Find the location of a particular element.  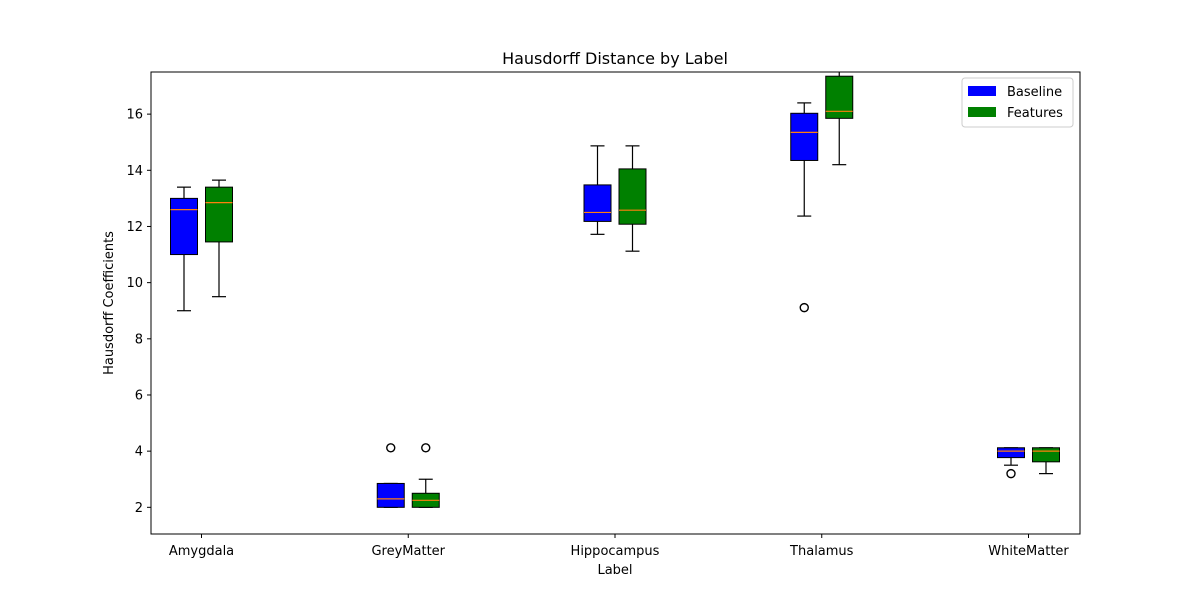

legend-swatch-features is located at coordinates (982, 112).